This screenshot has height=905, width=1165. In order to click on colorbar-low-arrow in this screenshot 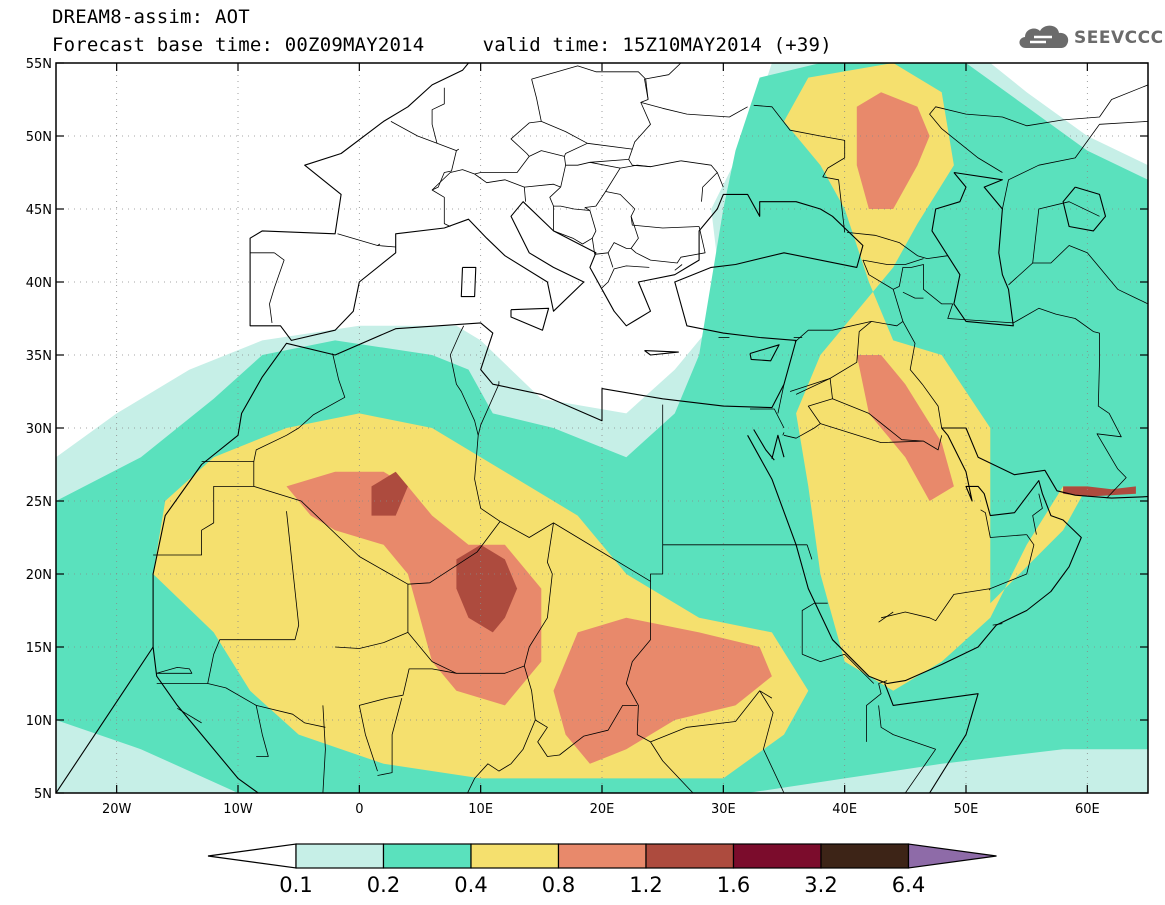, I will do `click(252, 856)`.